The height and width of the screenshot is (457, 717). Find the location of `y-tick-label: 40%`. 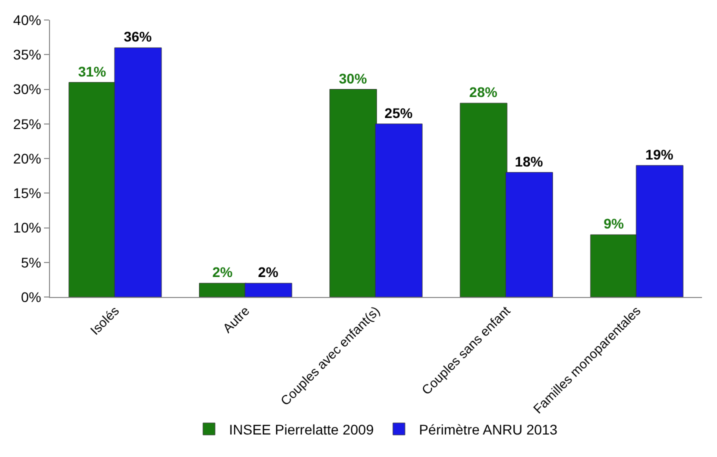

y-tick-label: 40% is located at coordinates (27, 20).